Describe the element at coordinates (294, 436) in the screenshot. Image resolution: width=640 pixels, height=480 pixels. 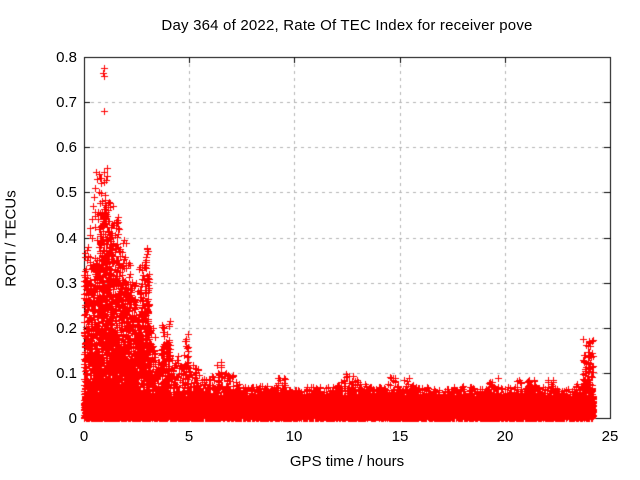
I see `x-tick-label: 10` at that location.